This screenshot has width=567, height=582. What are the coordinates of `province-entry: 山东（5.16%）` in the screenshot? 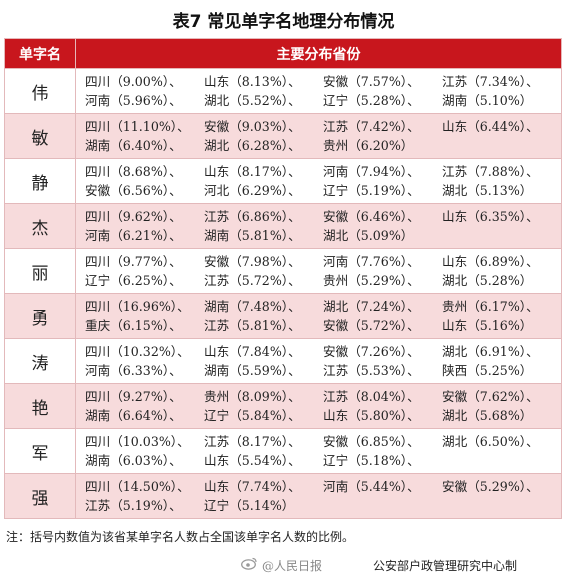 It's located at (487, 325).